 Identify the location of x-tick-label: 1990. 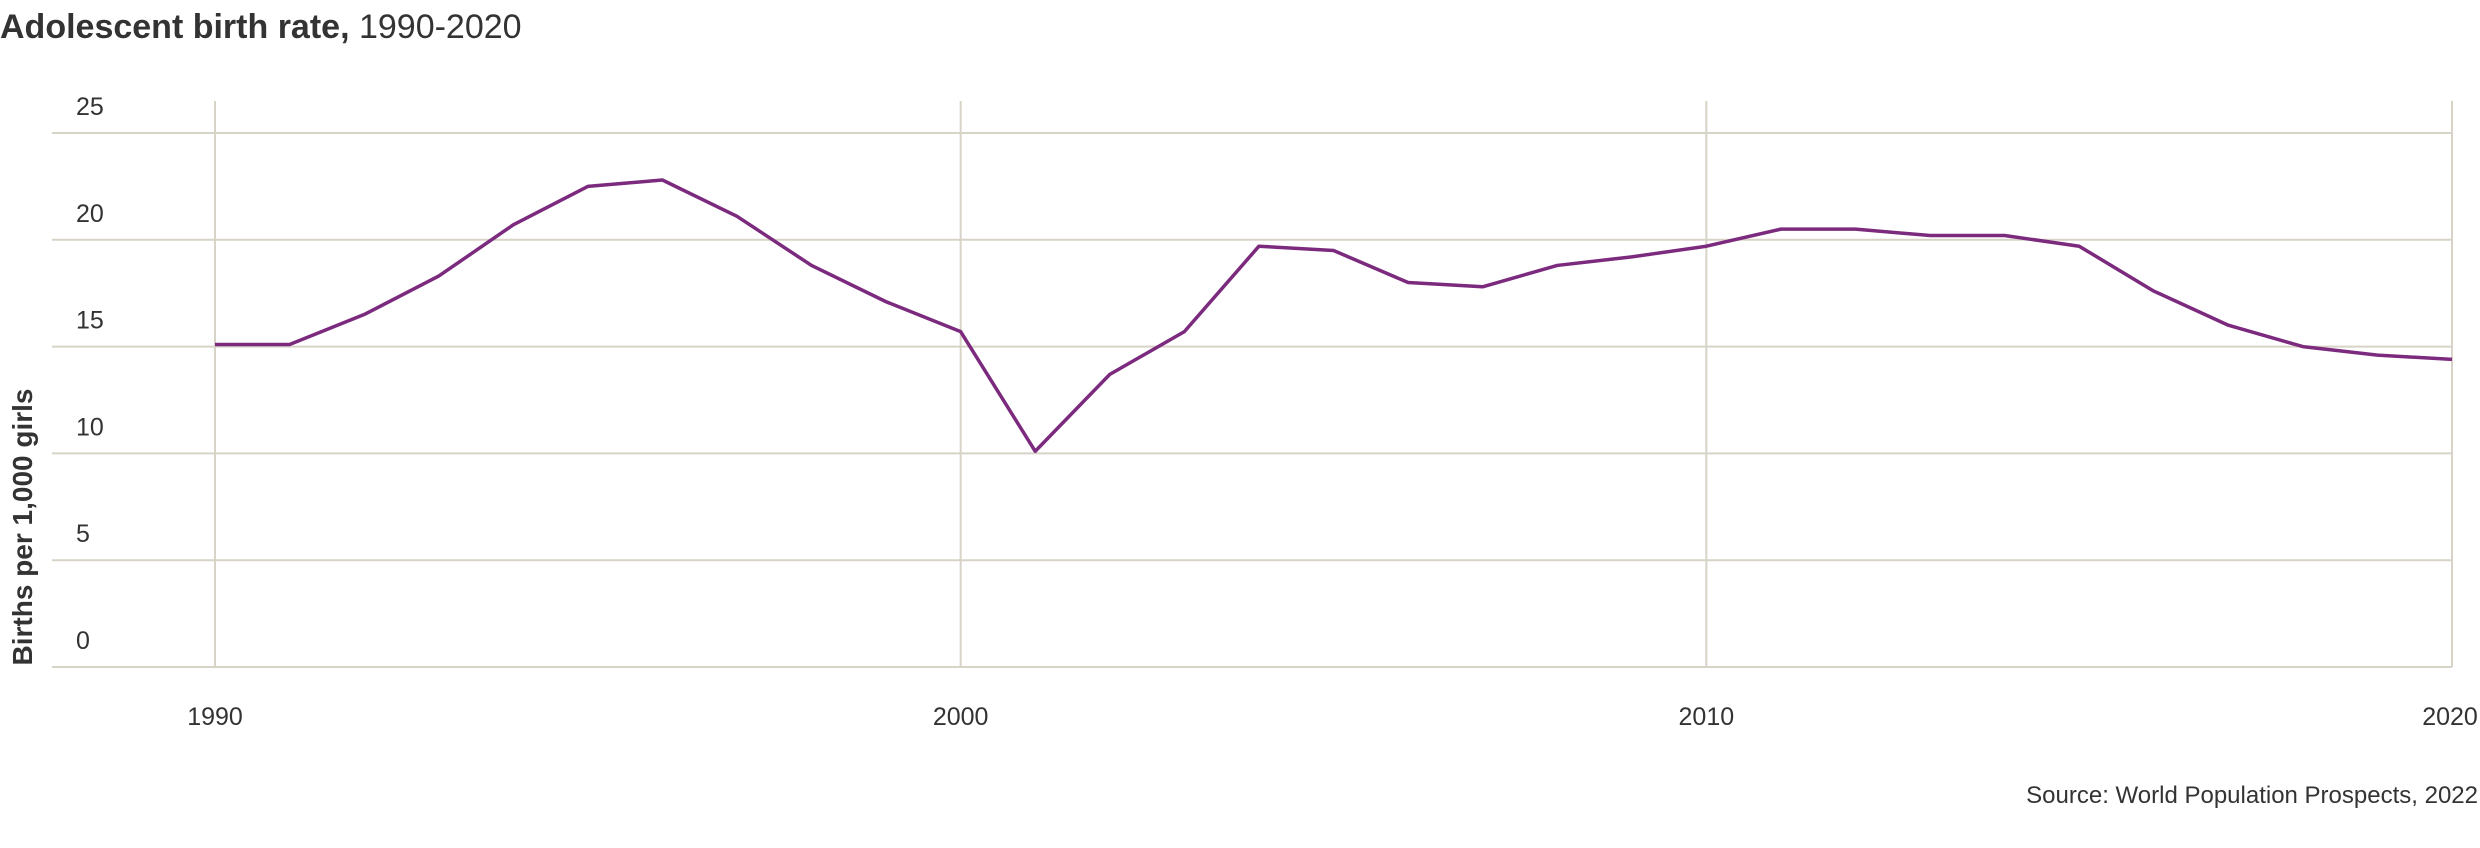
(215, 717).